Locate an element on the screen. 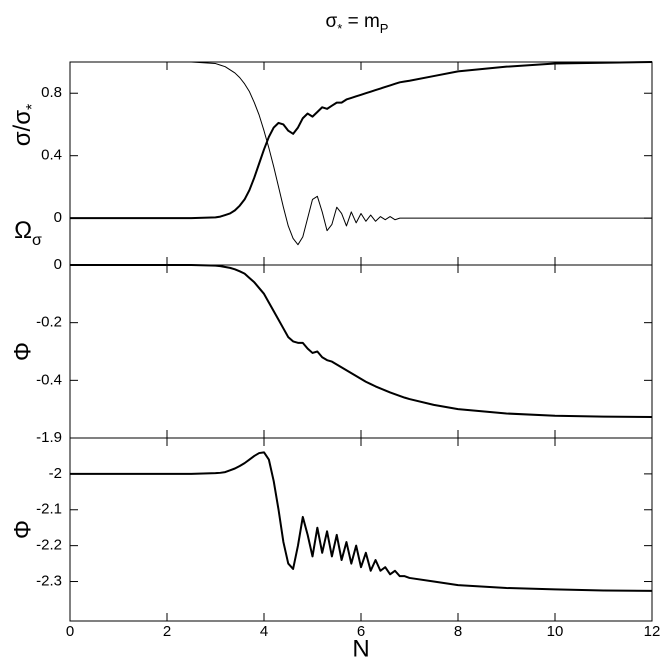  y-axis-label: Ωσ is located at coordinates (28, 232).